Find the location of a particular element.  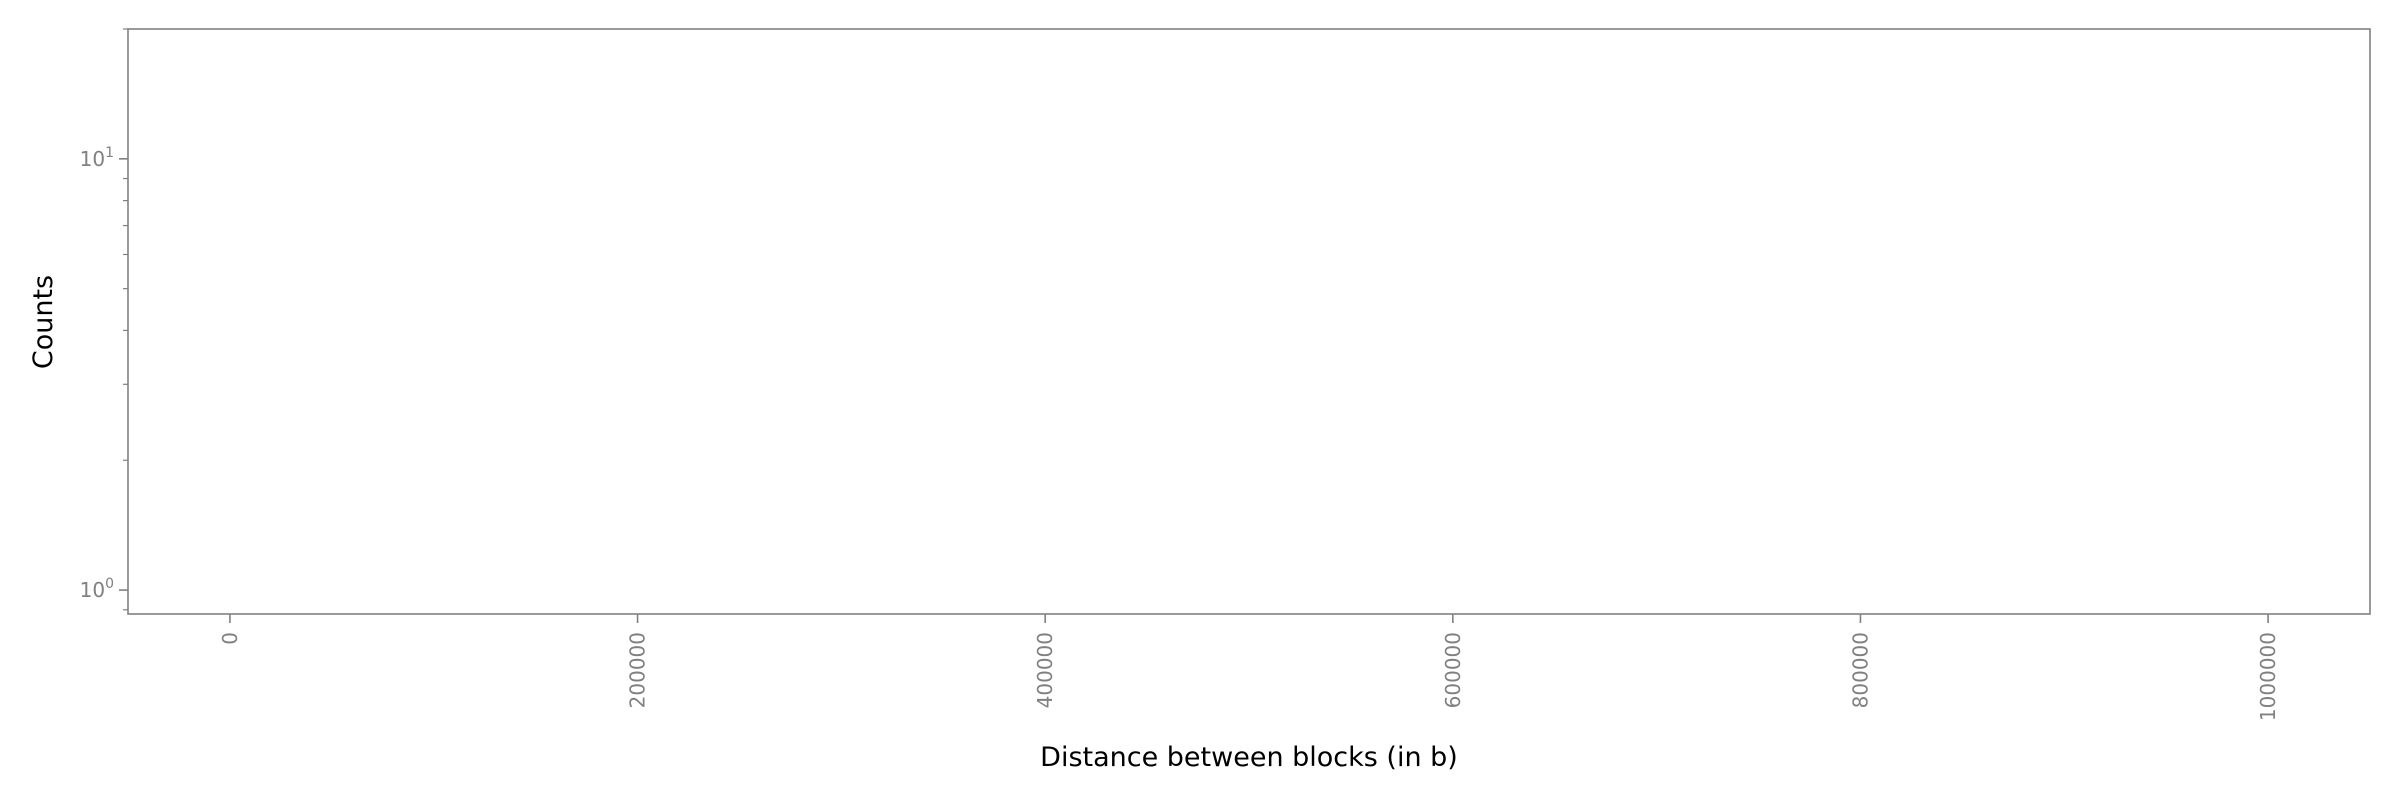

x-tick-label: 800000 is located at coordinates (1860, 670).